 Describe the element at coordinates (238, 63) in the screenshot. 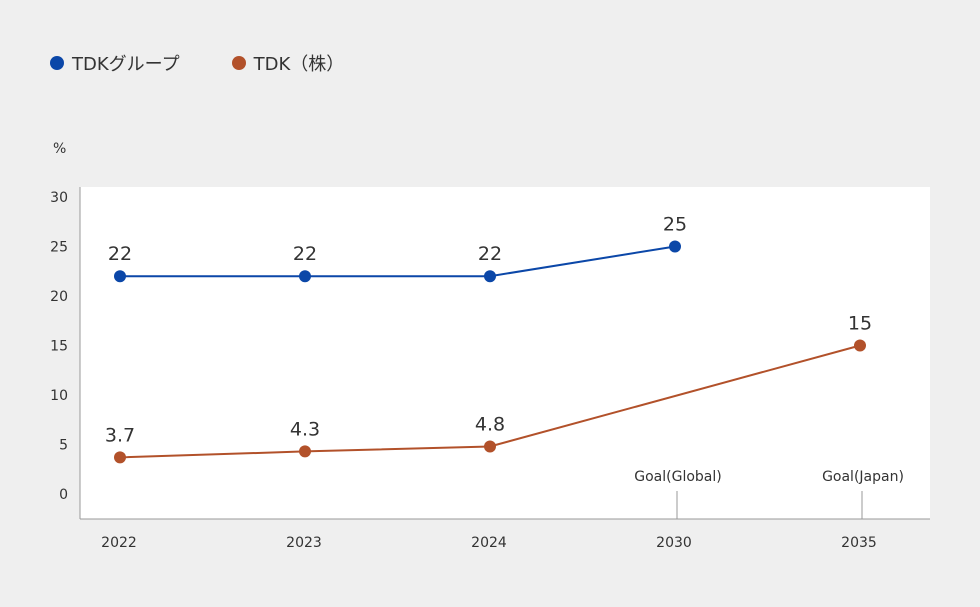

I see `legend-dot-orange` at that location.